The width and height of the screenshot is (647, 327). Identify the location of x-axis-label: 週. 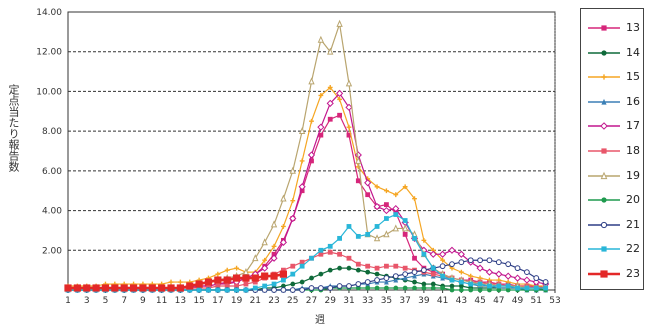
(320, 320).